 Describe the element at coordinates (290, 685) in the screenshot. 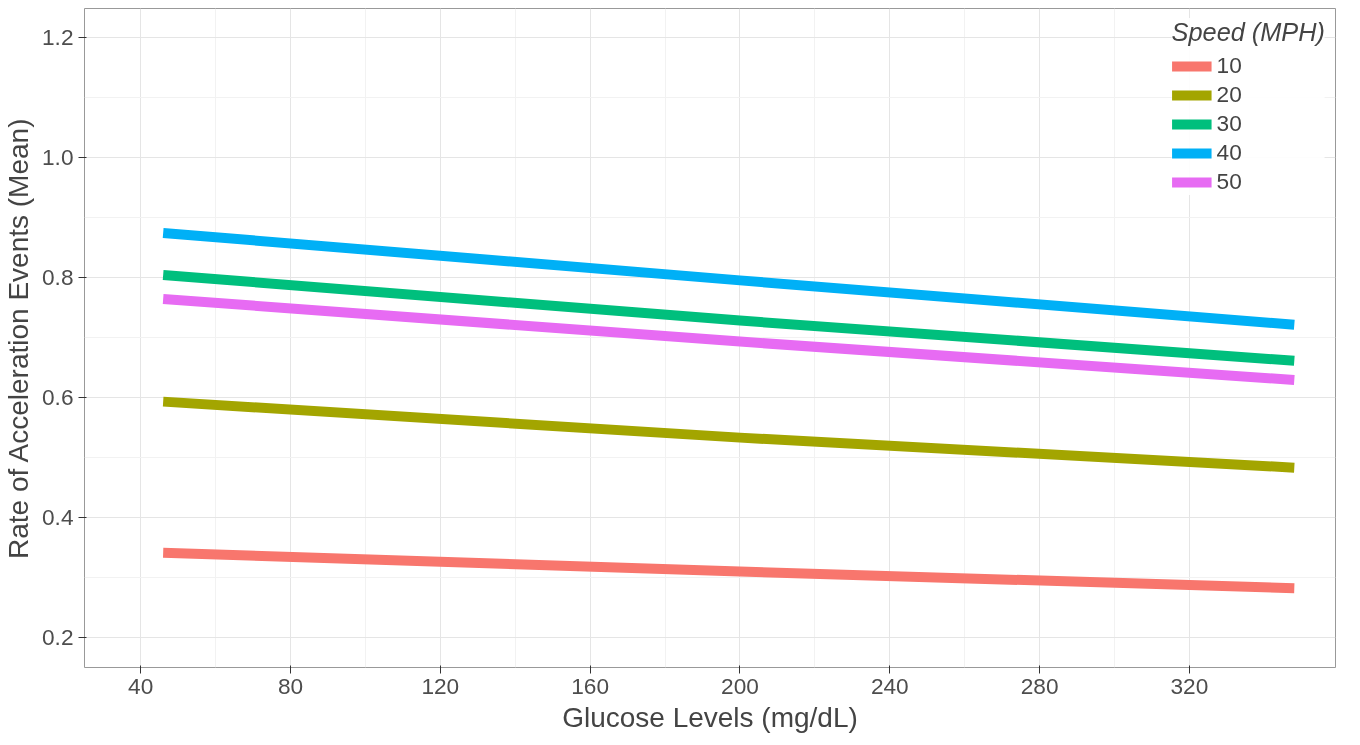

I see `x-tick-label: 80` at that location.